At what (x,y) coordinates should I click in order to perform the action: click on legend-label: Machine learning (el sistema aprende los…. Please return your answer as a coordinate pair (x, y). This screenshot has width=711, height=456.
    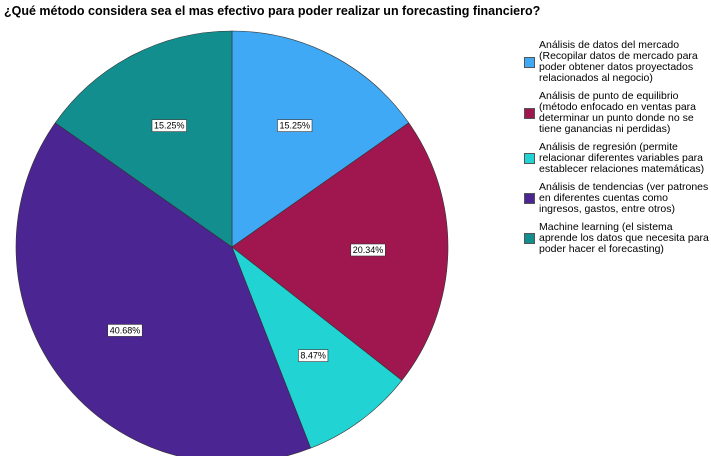
    Looking at the image, I should click on (624, 238).